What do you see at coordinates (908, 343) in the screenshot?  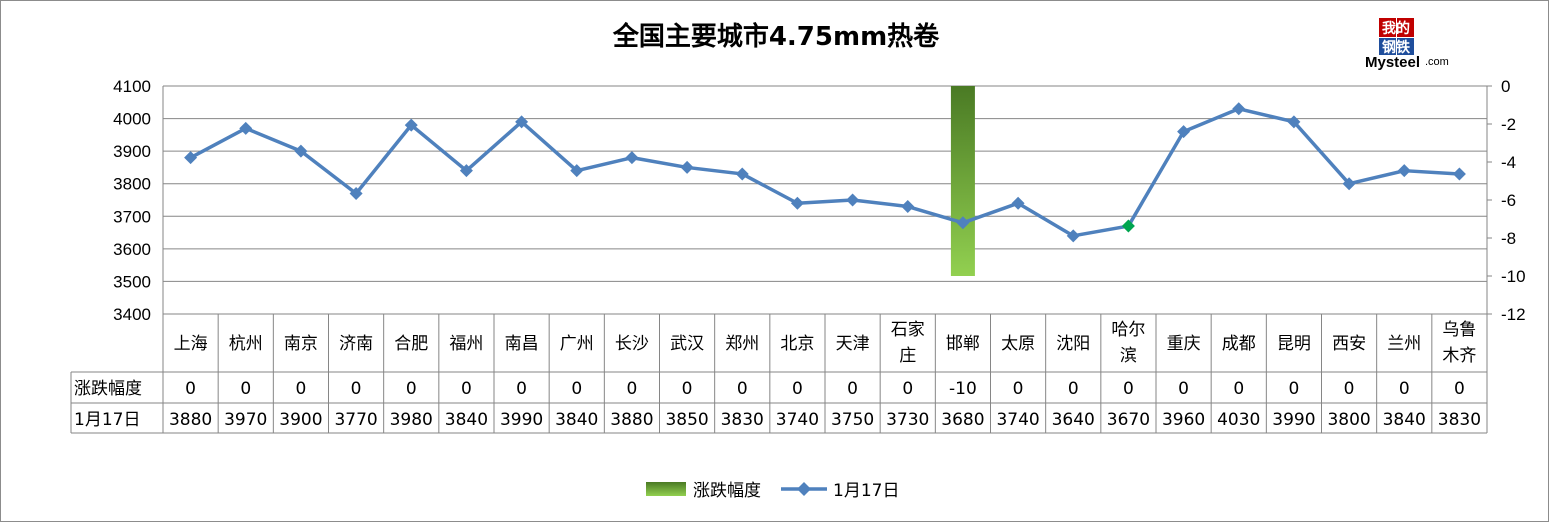 I see `x-tick-label: 石家庄` at bounding box center [908, 343].